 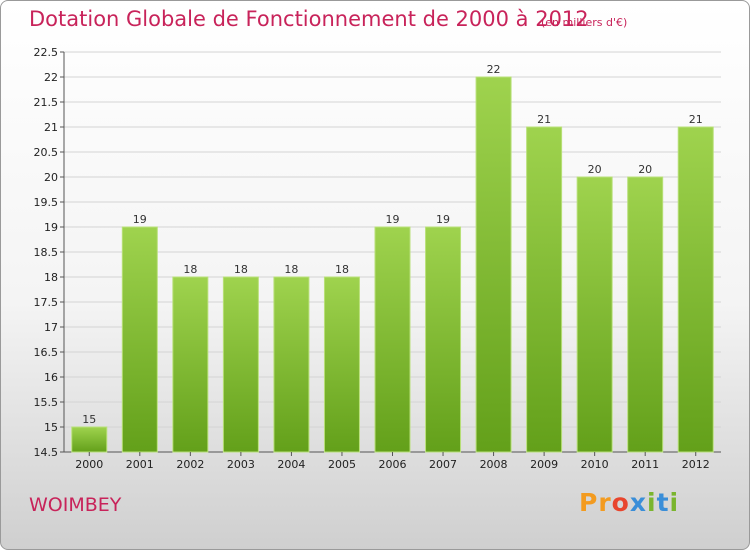 What do you see at coordinates (140, 464) in the screenshot?
I see `x-tick-label: 2001` at bounding box center [140, 464].